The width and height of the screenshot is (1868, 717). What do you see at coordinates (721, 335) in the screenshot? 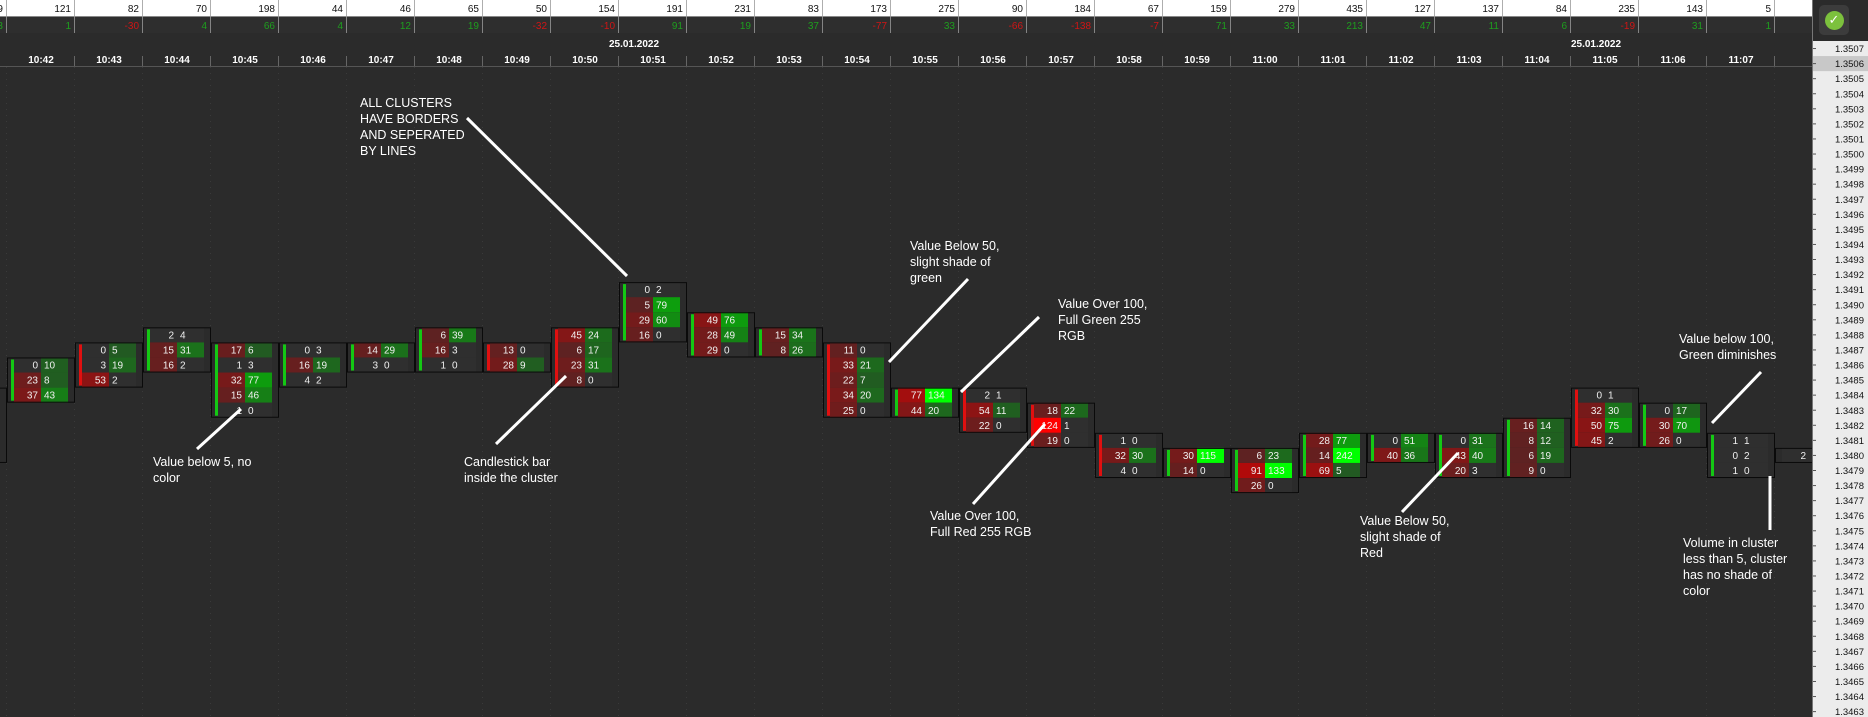
I see `cluster: 49 76 28 49 29 0` at bounding box center [721, 335].